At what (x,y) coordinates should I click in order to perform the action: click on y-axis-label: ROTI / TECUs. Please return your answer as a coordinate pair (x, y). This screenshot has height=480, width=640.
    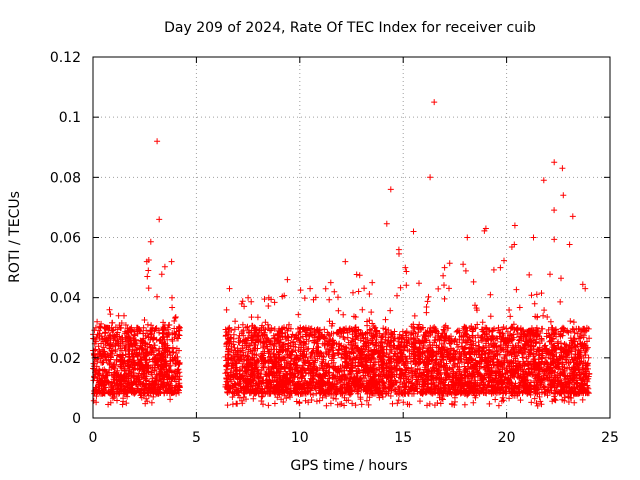
    Looking at the image, I should click on (15, 237).